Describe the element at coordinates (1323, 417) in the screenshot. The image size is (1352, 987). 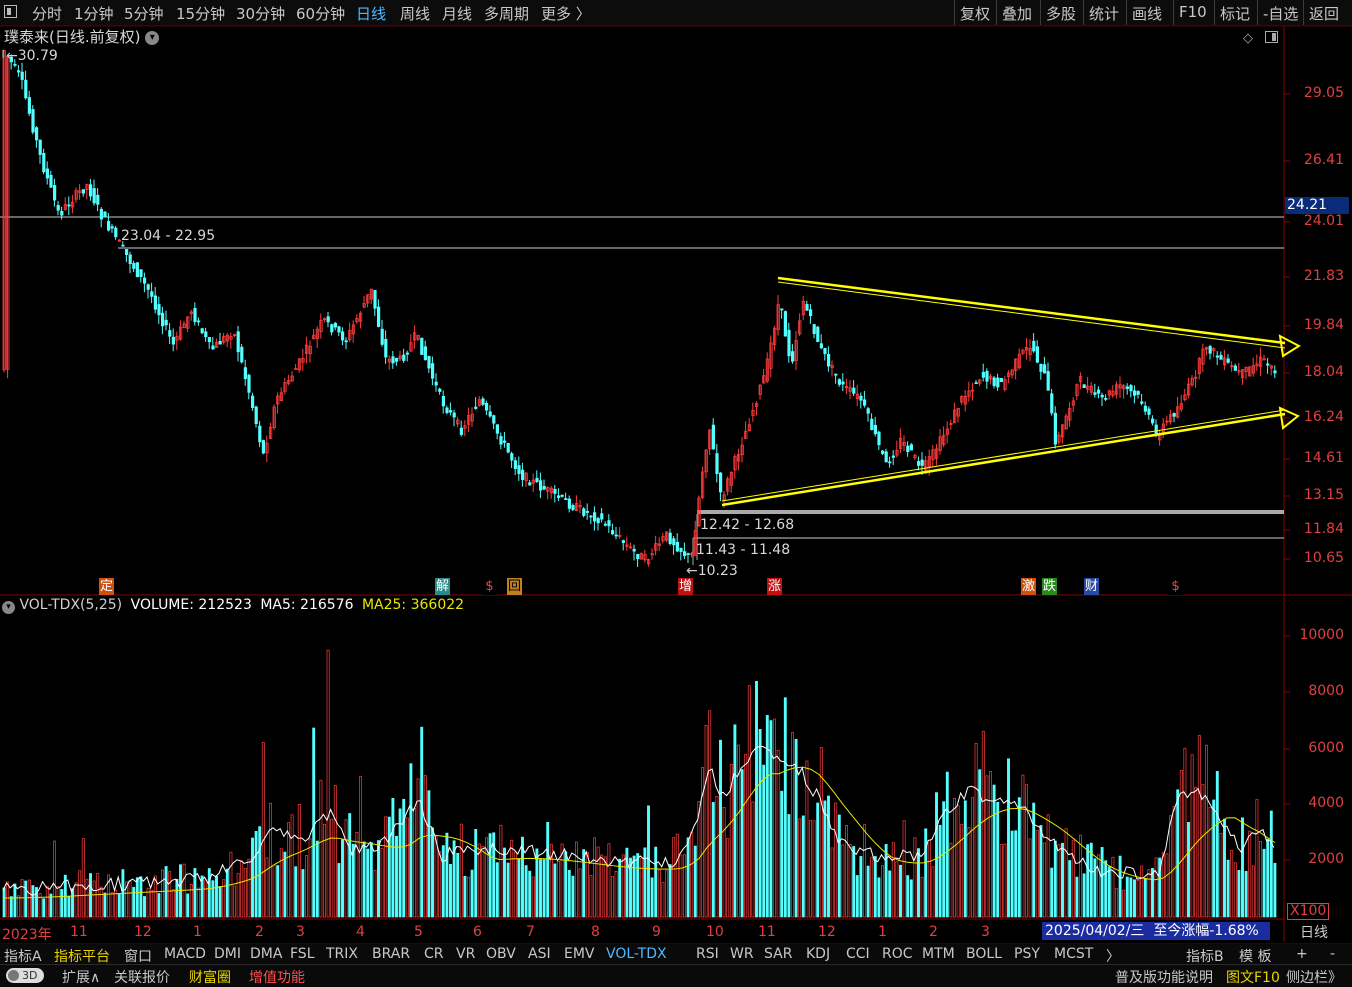
I see `price-tick-label: 16.24` at that location.